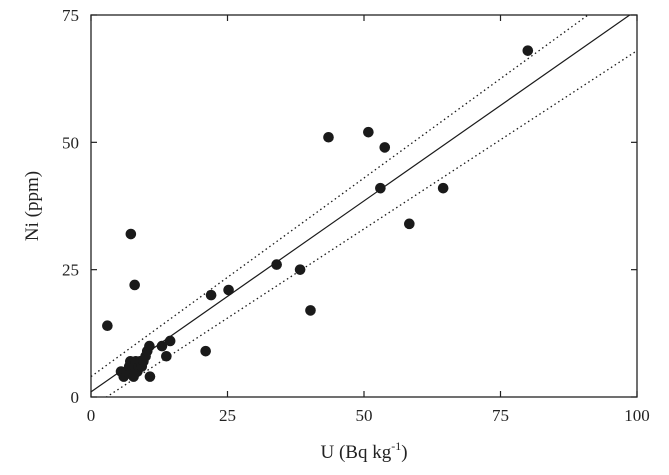  What do you see at coordinates (70, 270) in the screenshot?
I see `y-tick-label: 25` at bounding box center [70, 270].